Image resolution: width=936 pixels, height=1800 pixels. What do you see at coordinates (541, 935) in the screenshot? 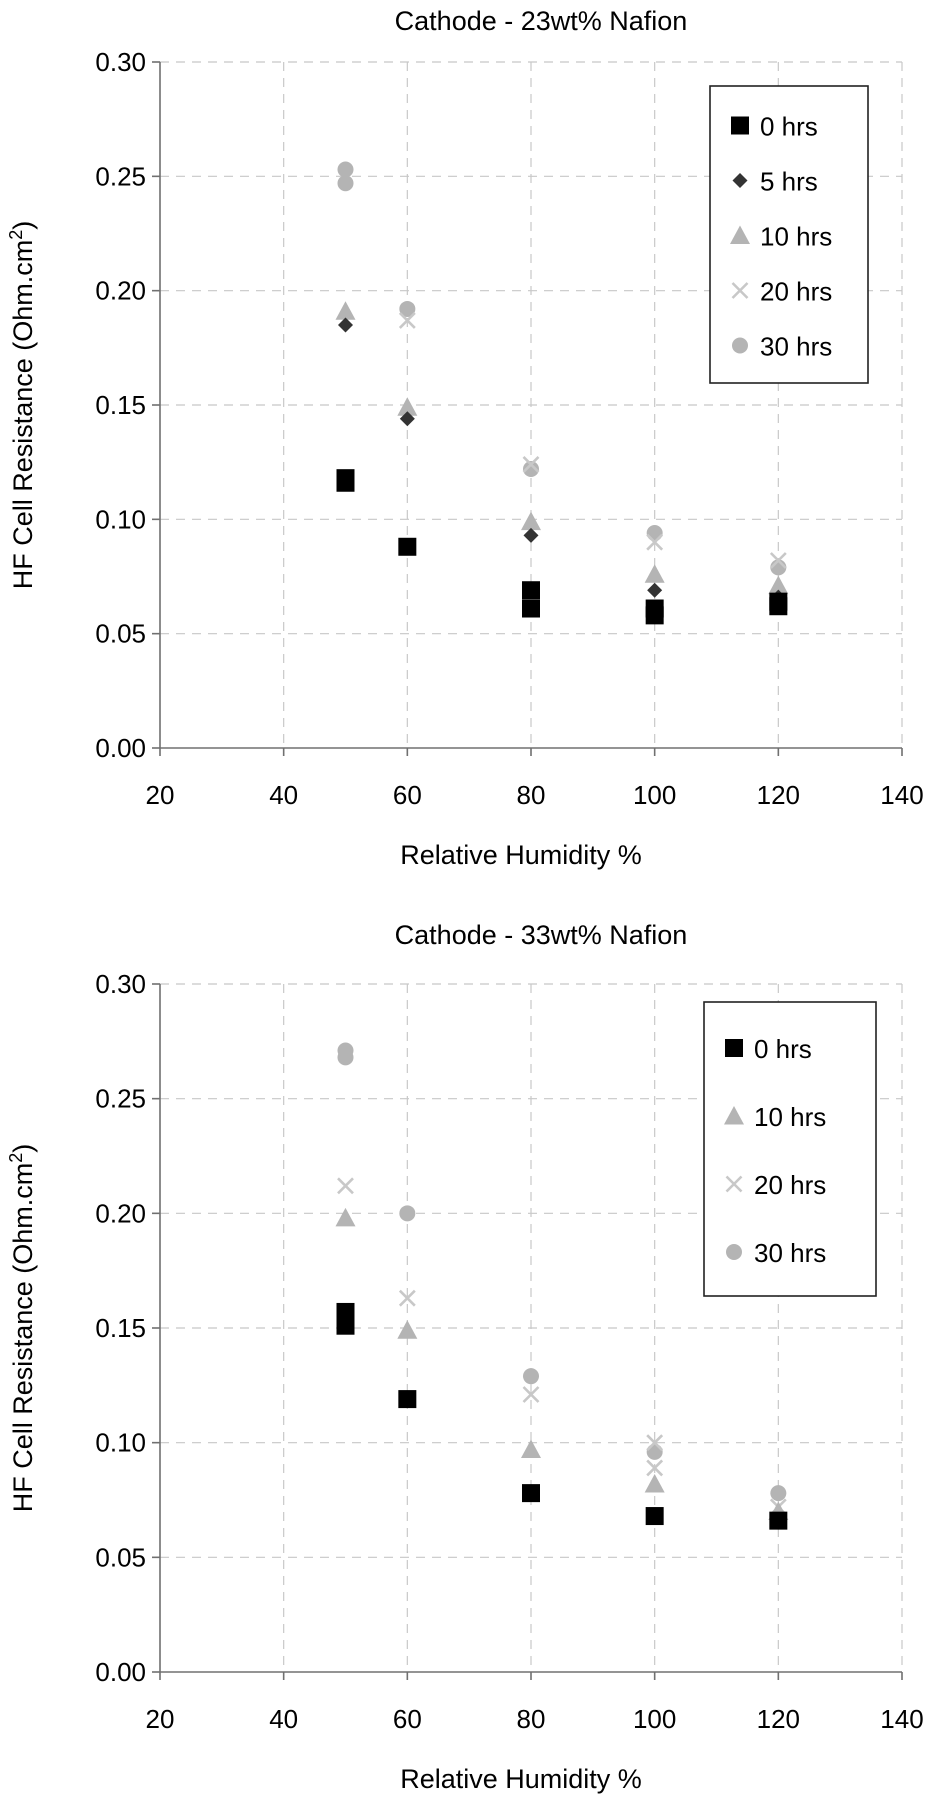
I see `chart-title: Cathode - 33wt% Nafion` at bounding box center [541, 935].